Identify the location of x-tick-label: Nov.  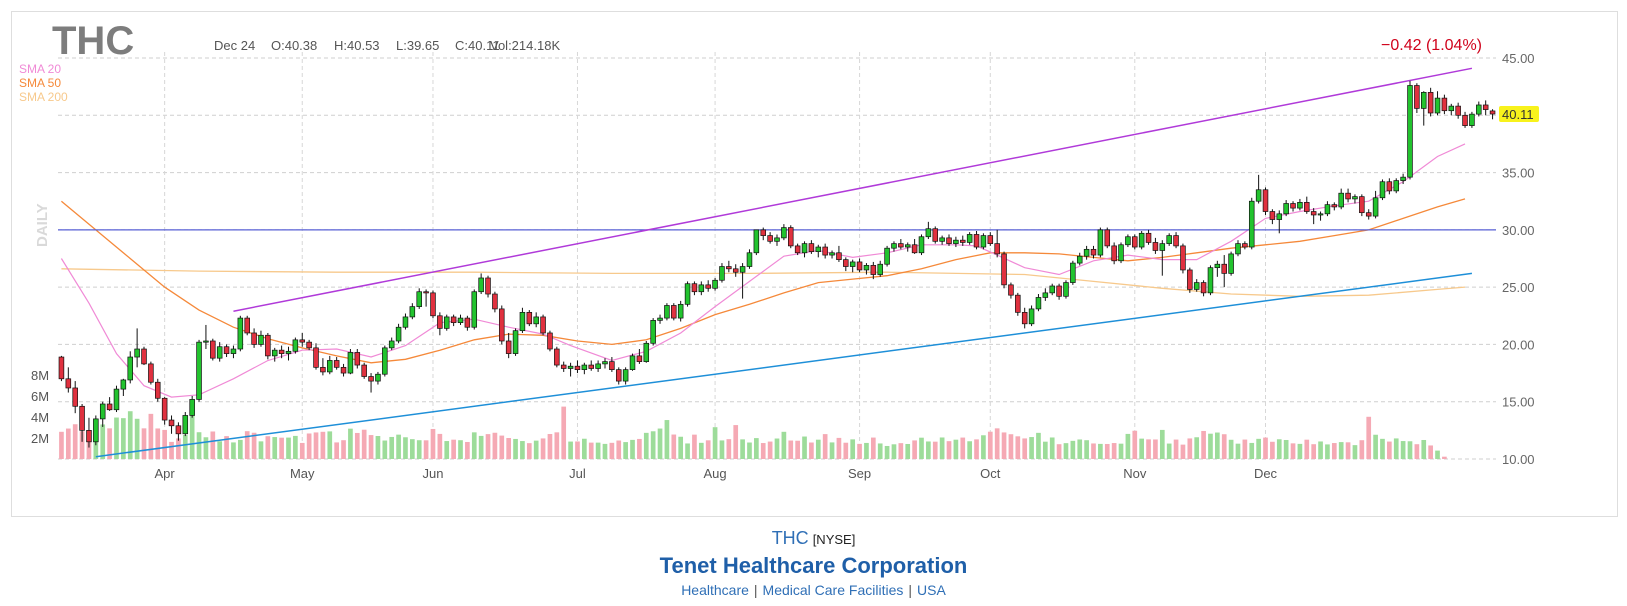
(1135, 473).